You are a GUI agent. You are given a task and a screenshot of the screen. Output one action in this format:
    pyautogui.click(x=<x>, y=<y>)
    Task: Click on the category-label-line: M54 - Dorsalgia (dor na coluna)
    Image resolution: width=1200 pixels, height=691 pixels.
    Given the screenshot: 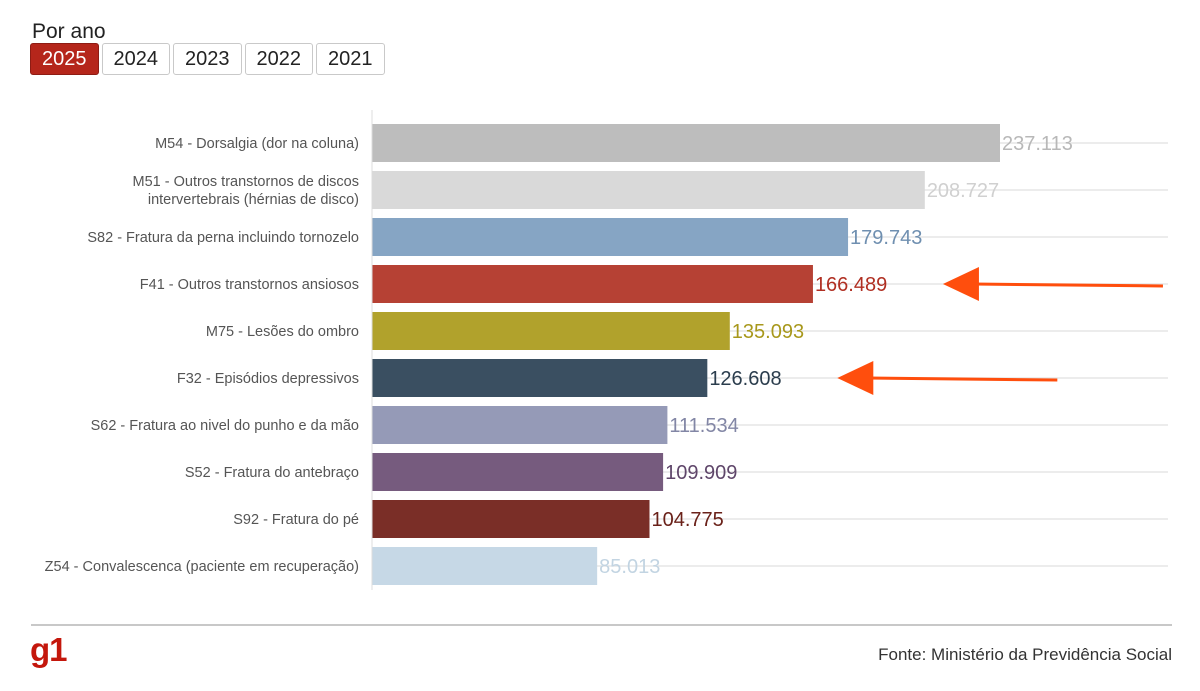 What is the action you would take?
    pyautogui.click(x=257, y=144)
    